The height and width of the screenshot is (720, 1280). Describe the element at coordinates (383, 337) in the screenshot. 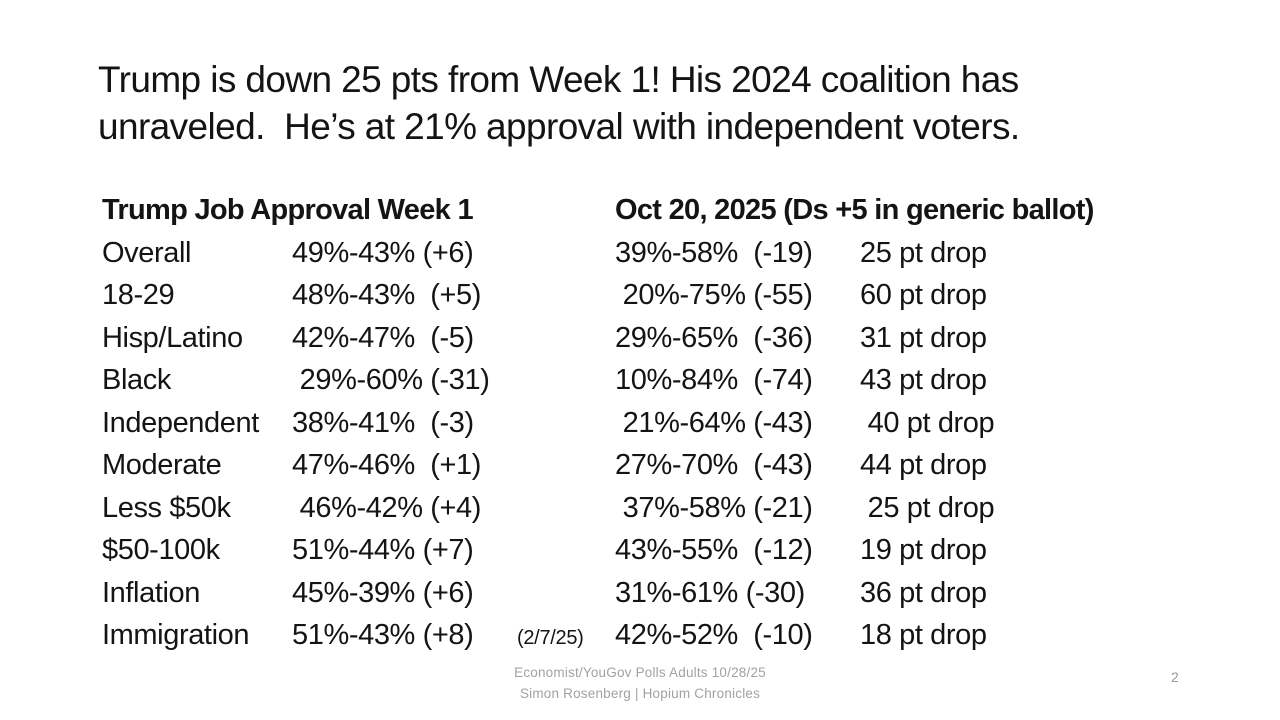

I see `week1-value: 42%-47% (-5)` at that location.